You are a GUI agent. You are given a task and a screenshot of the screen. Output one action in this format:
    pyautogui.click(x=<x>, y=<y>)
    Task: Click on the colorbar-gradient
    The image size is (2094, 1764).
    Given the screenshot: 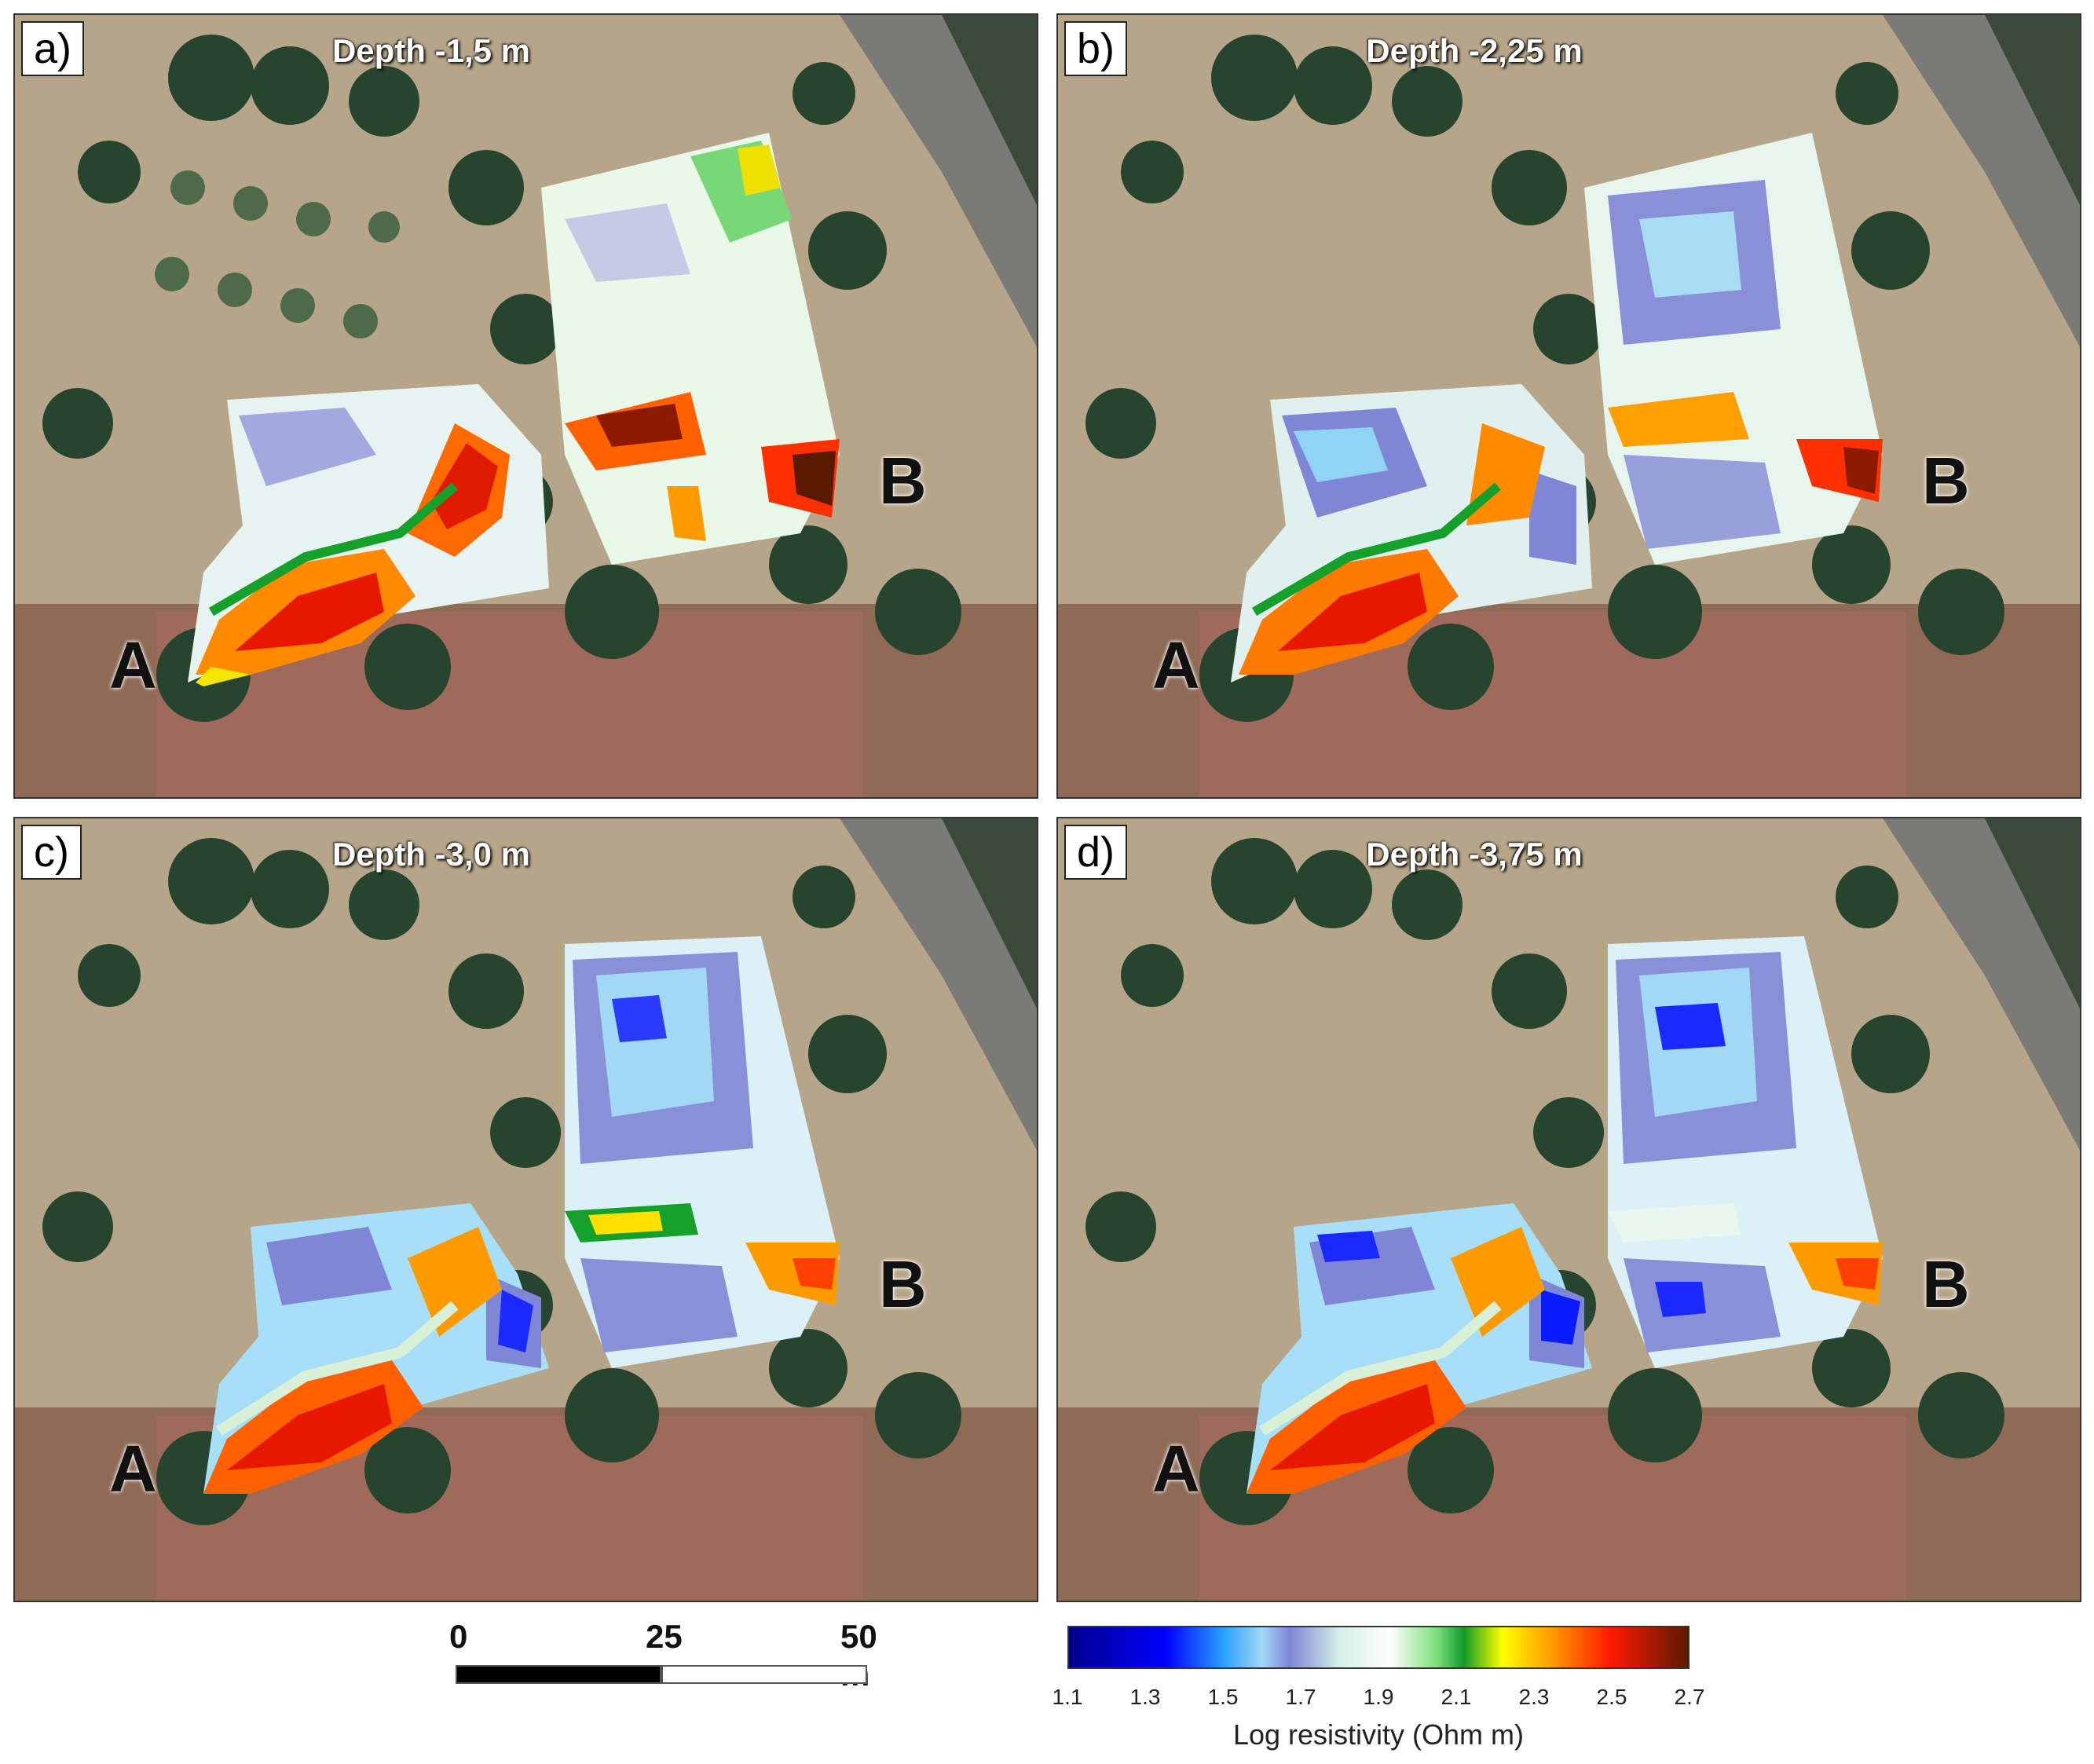 What is the action you would take?
    pyautogui.click(x=1378, y=1647)
    